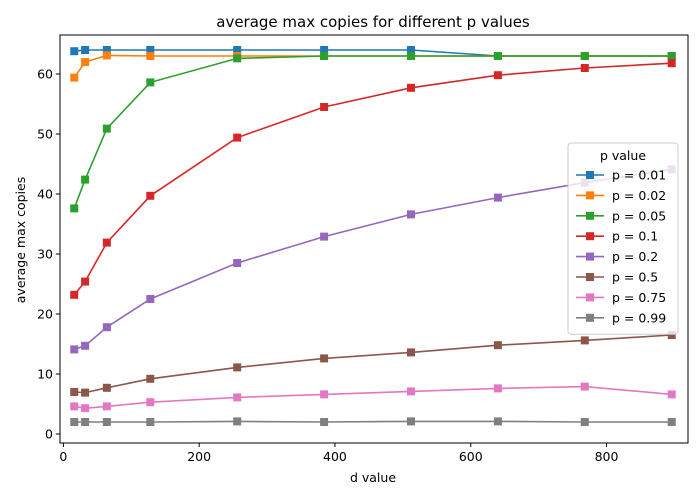  What do you see at coordinates (639, 175) in the screenshot?
I see `legend-label: p = 0.01` at bounding box center [639, 175].